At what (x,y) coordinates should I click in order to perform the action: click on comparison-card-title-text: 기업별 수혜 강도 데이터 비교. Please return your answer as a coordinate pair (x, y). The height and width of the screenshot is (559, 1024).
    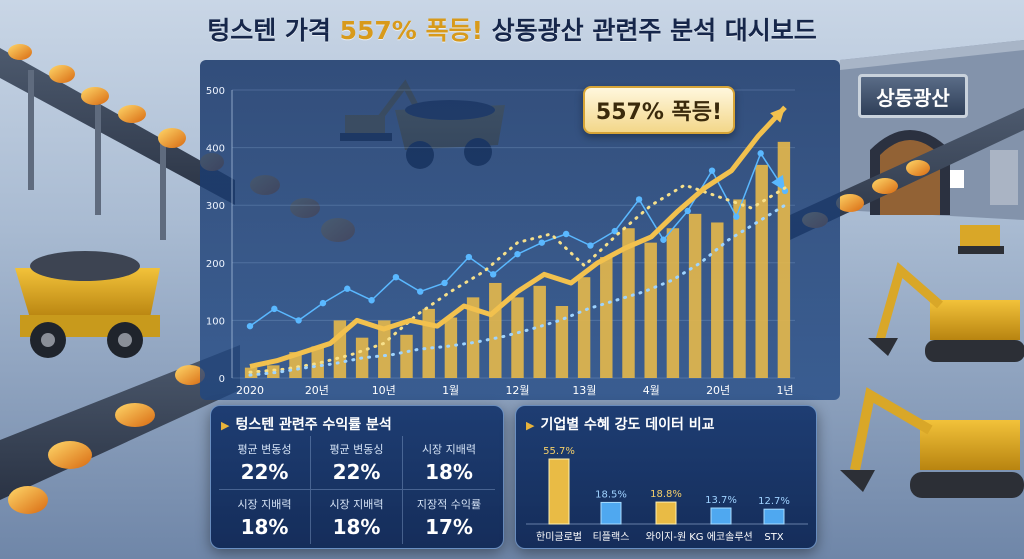
    Looking at the image, I should click on (627, 425).